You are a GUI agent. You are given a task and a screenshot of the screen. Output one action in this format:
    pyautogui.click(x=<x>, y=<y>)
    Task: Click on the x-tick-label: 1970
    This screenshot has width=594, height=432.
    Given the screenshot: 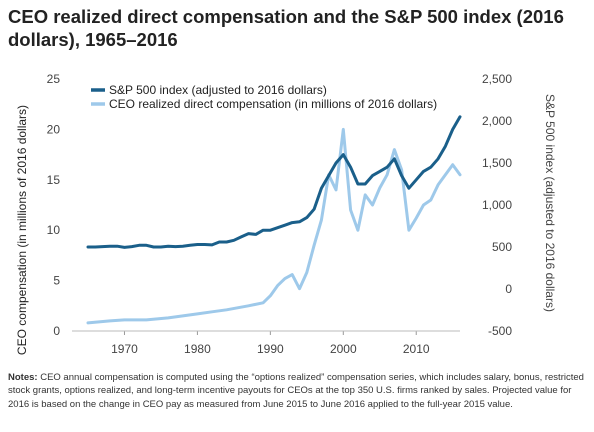 What is the action you would take?
    pyautogui.click(x=124, y=349)
    